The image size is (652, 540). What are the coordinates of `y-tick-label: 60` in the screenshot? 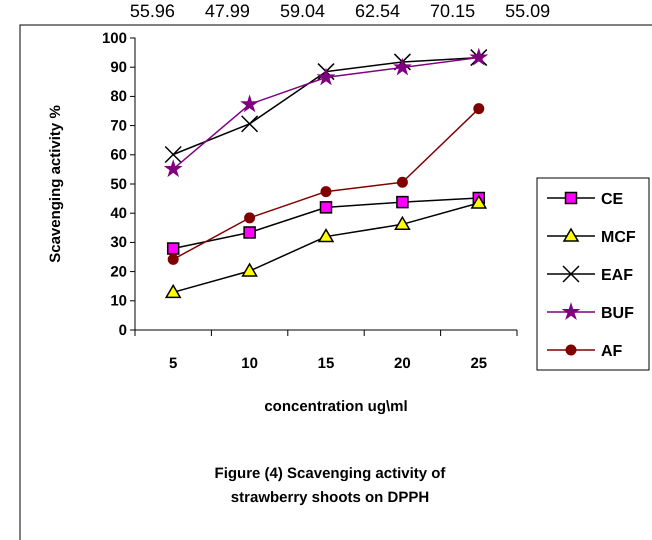 It's located at (118, 155).